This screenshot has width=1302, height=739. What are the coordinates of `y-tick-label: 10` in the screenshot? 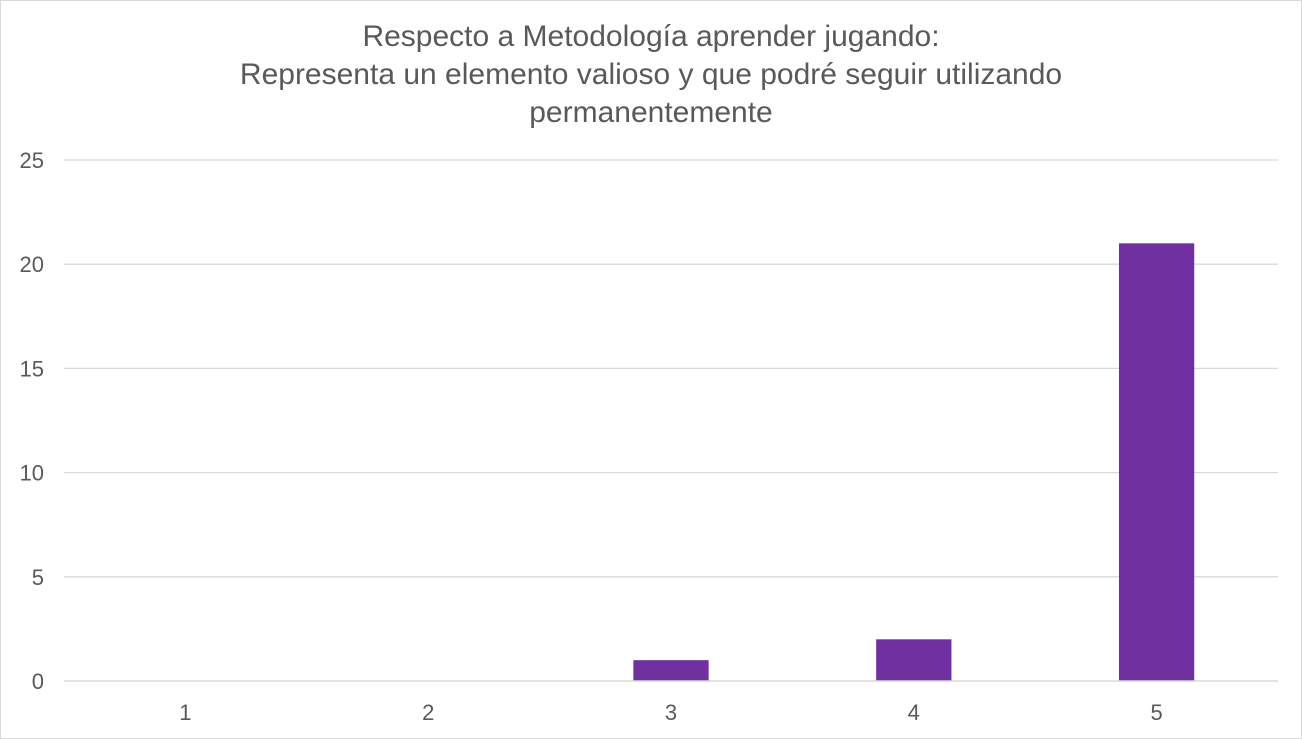 It's located at (32, 473).